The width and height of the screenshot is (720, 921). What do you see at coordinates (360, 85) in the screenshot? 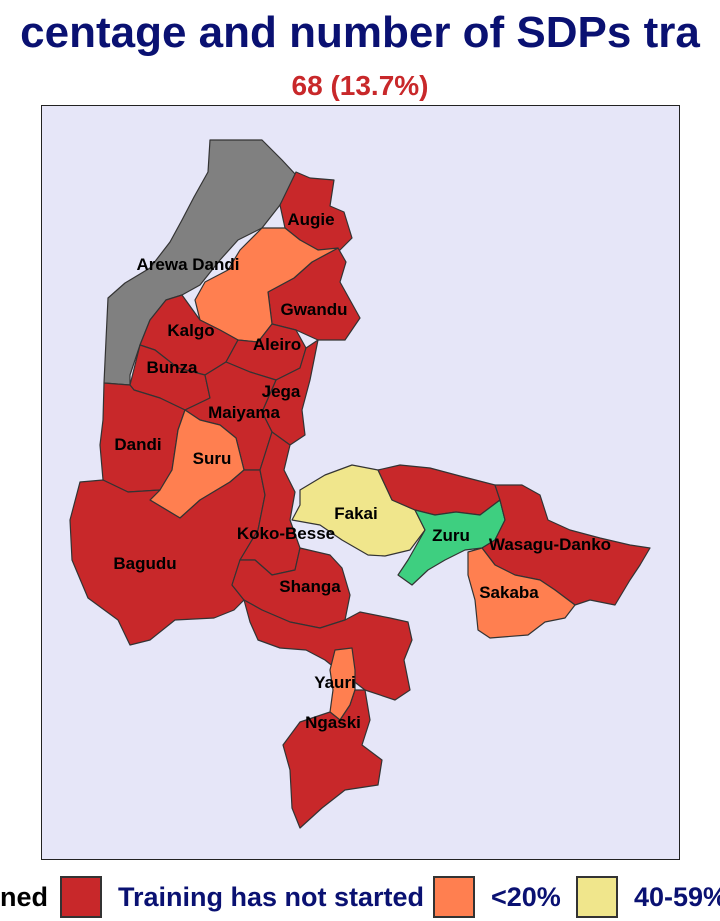
I see `map-subtitle: 68 (13.7%)` at bounding box center [360, 85].